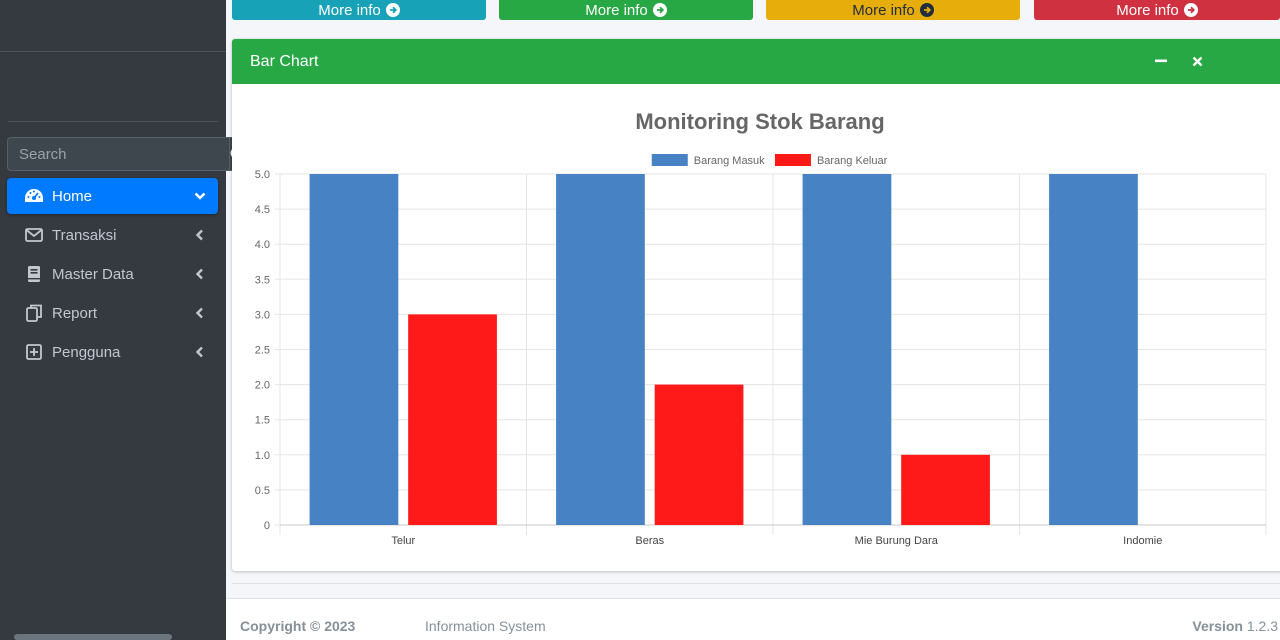  Describe the element at coordinates (34, 352) in the screenshot. I see `plus-square-icon` at that location.